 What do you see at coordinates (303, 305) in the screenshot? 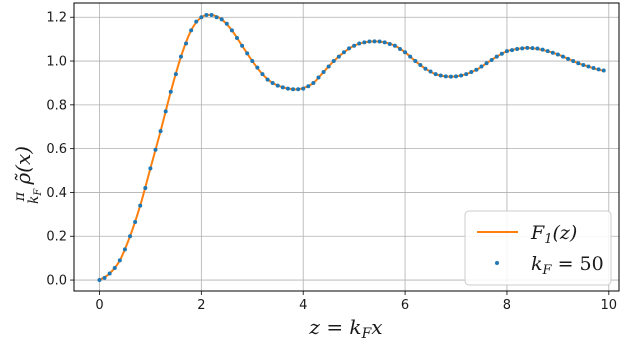
I see `x-tick-label: 4` at bounding box center [303, 305].